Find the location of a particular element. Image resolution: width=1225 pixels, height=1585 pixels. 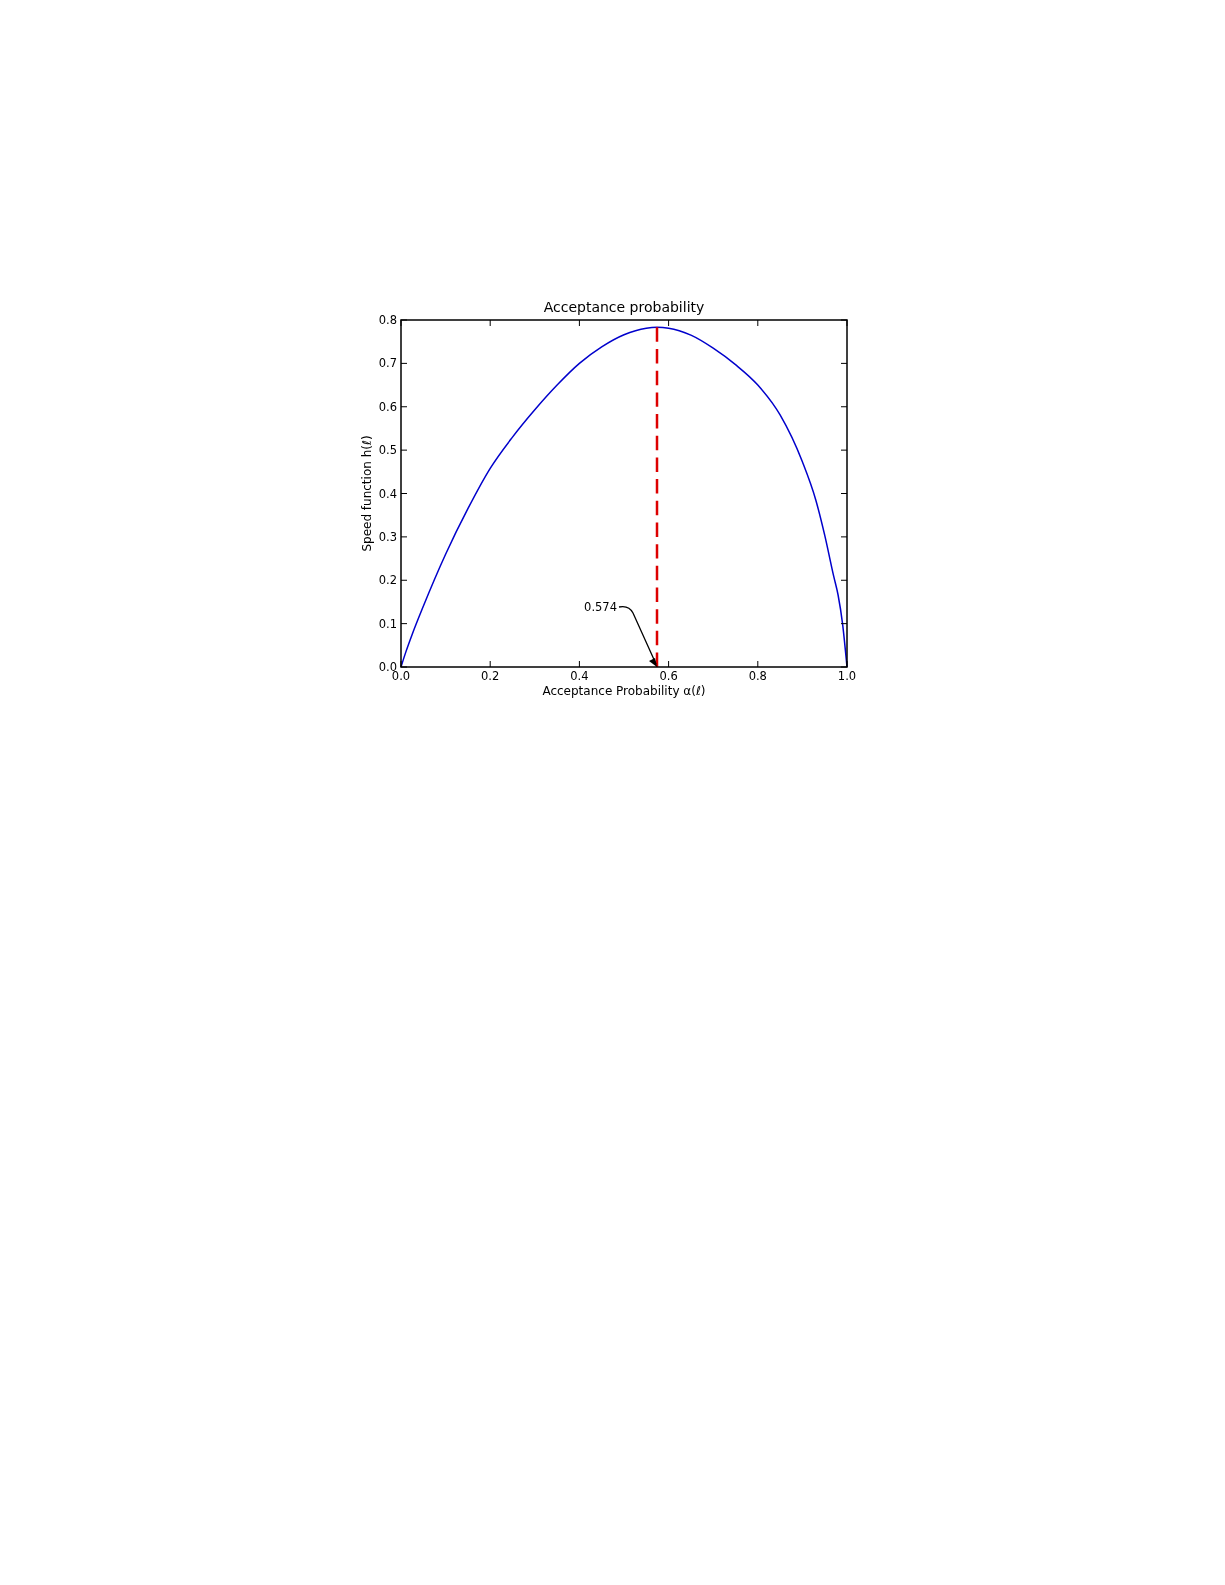

line-series is located at coordinates (624, 497).